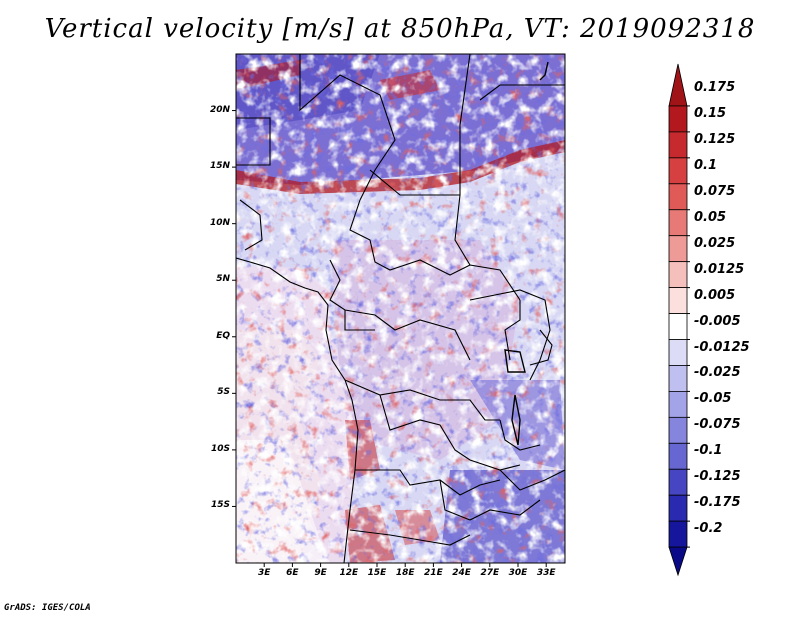  What do you see at coordinates (546, 573) in the screenshot?
I see `lon-label: 33E` at bounding box center [546, 573].